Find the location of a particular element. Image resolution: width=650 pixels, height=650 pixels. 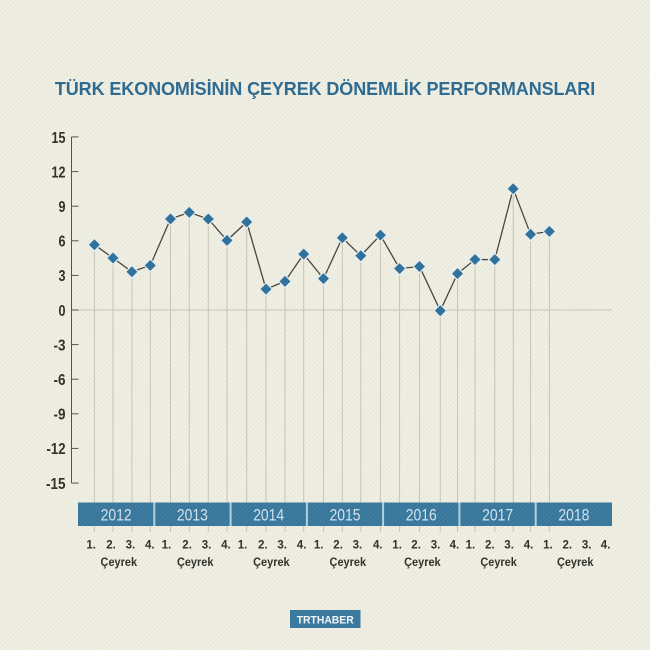

svg-text: 0 is located at coordinates (62, 311).